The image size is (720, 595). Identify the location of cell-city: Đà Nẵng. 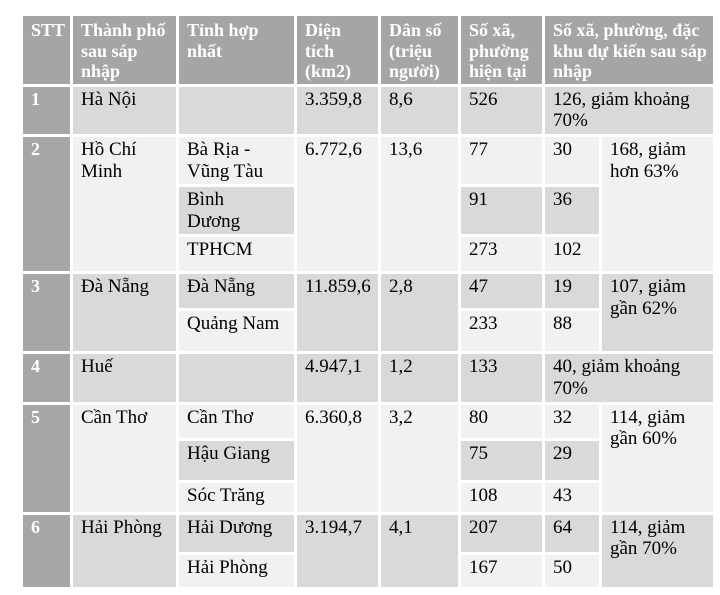
(124, 313).